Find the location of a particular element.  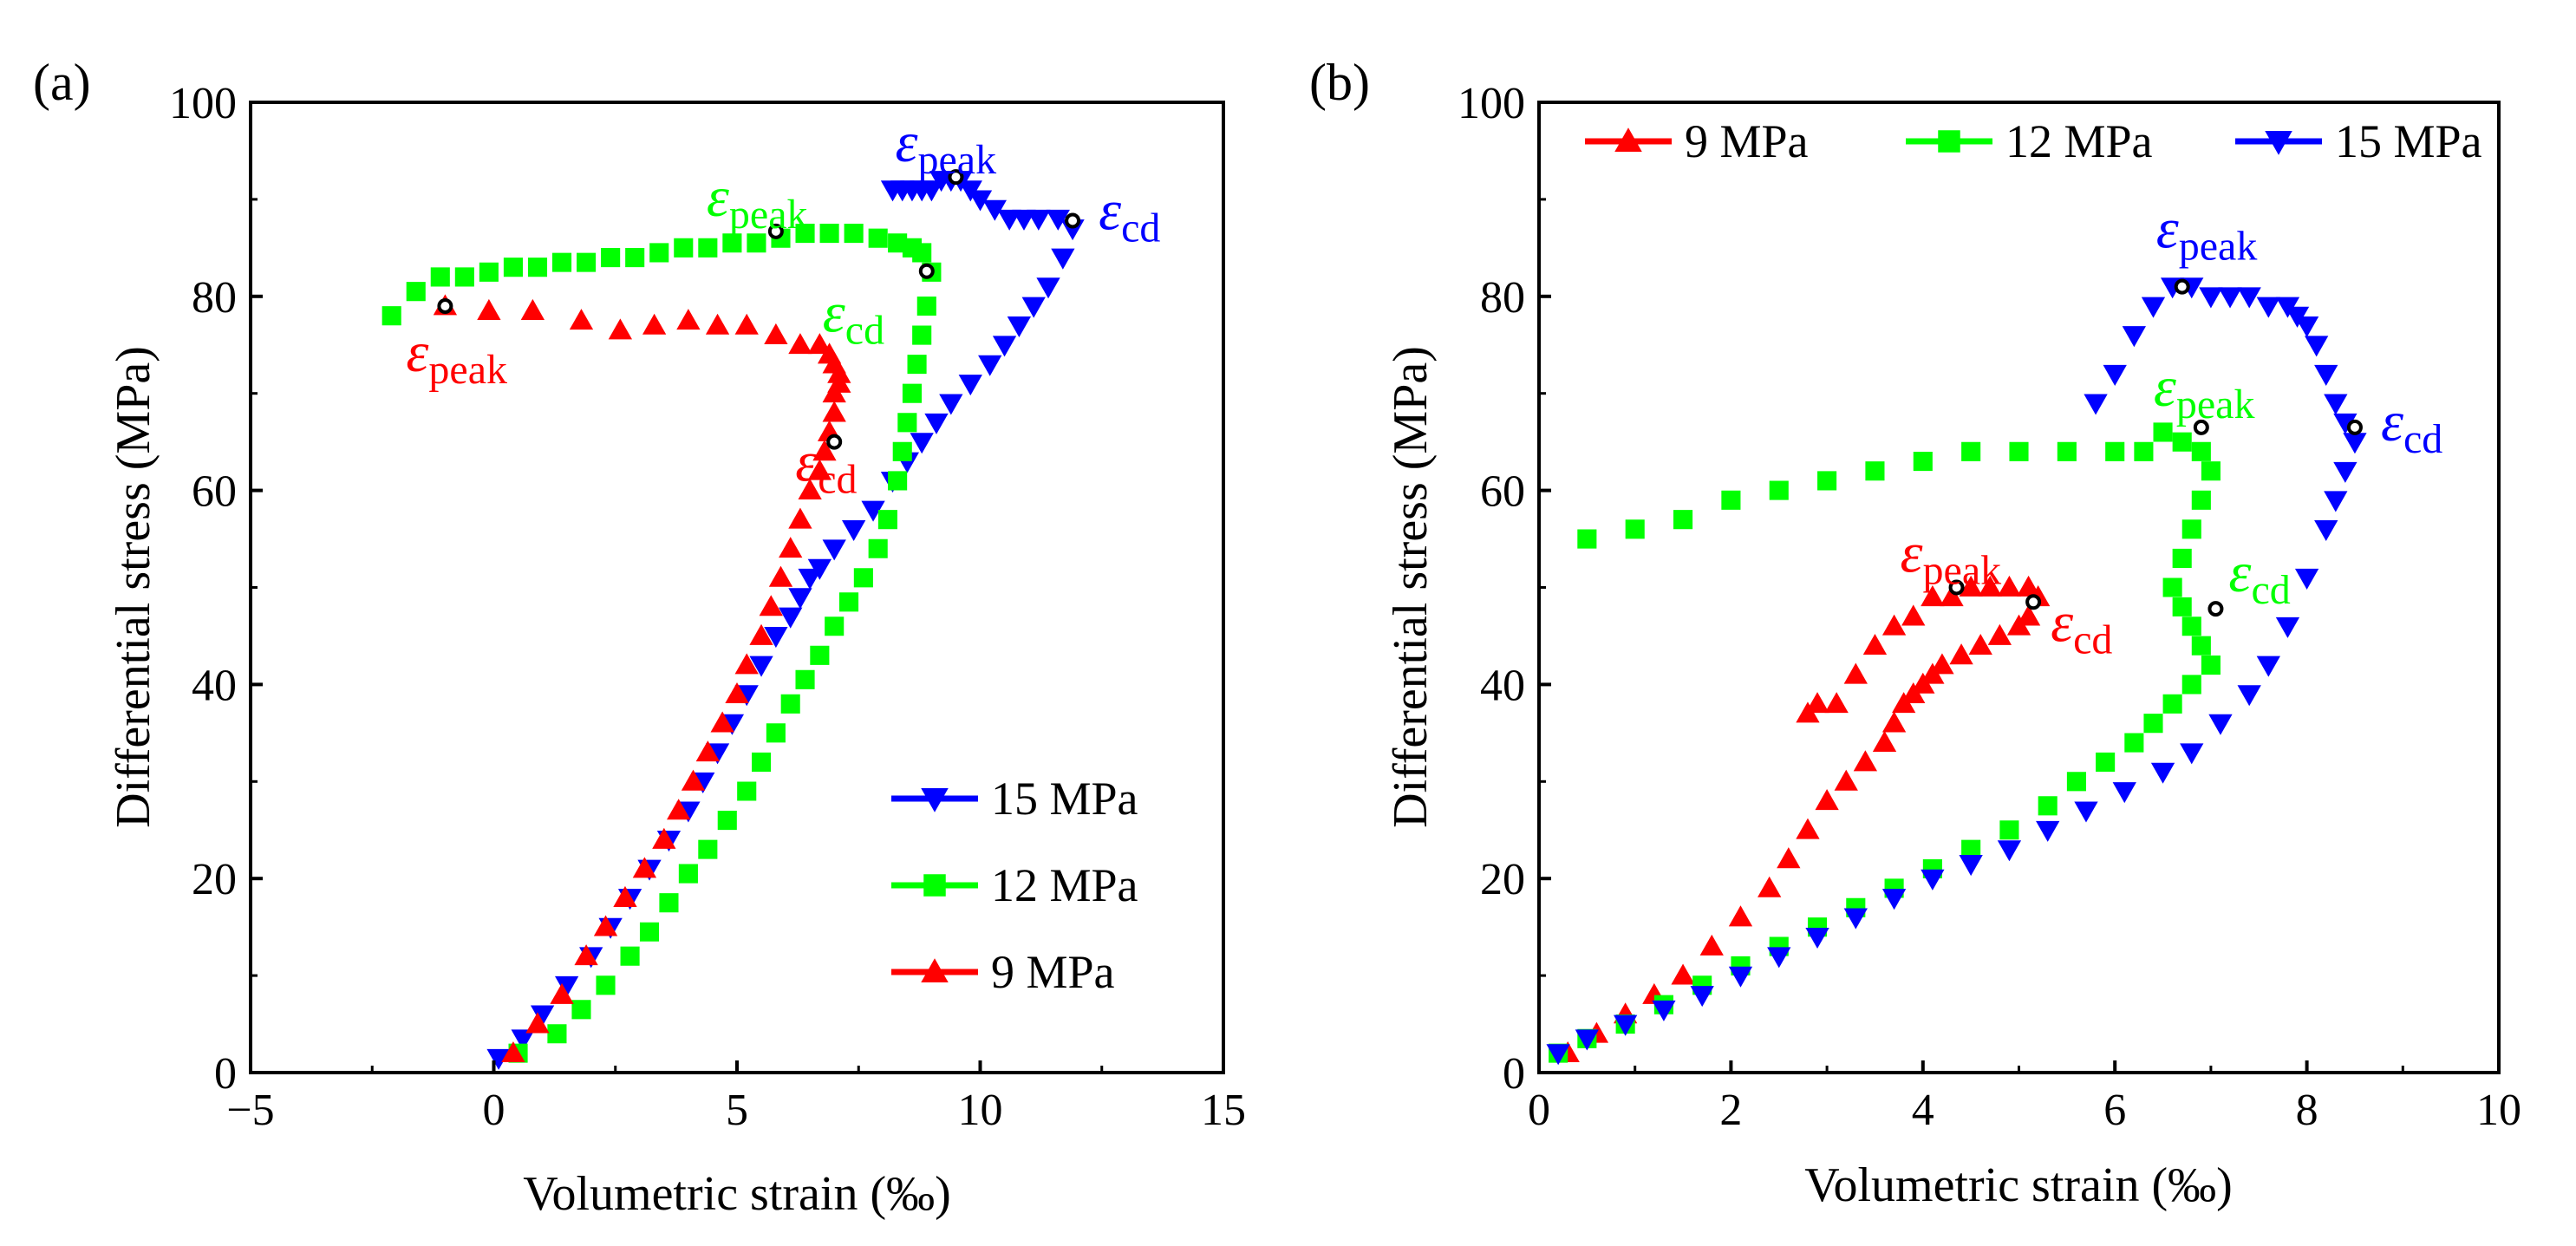

series-12-mpa is located at coordinates (662, 643).